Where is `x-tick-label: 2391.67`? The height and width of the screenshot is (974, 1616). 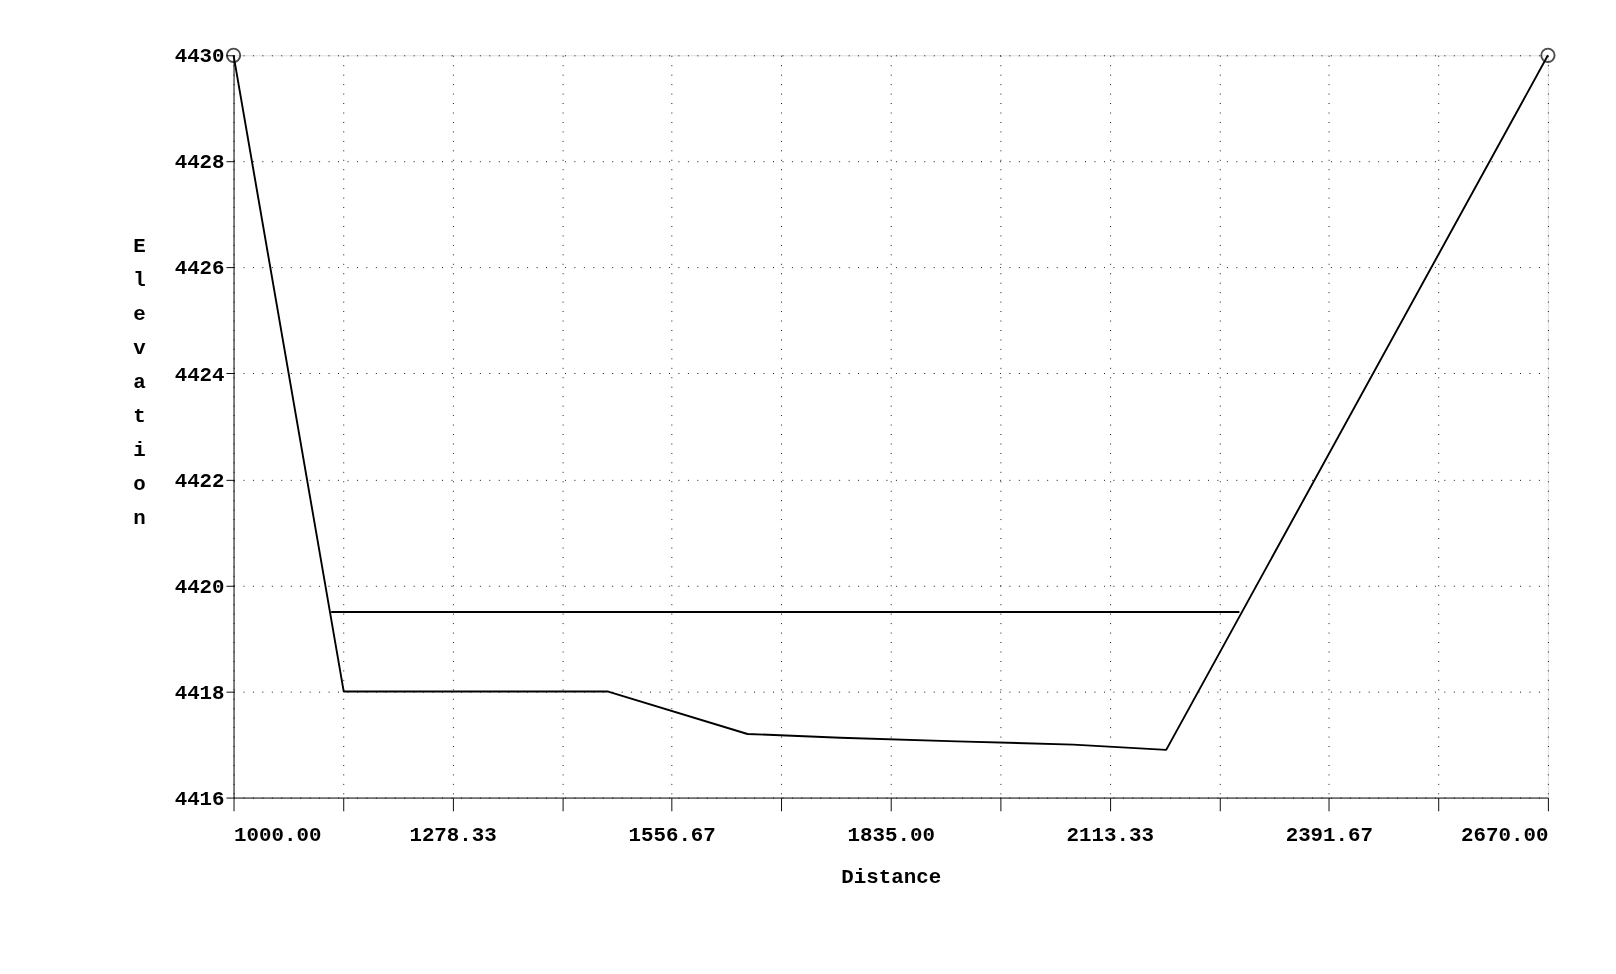
x-tick-label: 2391.67 is located at coordinates (1329, 835).